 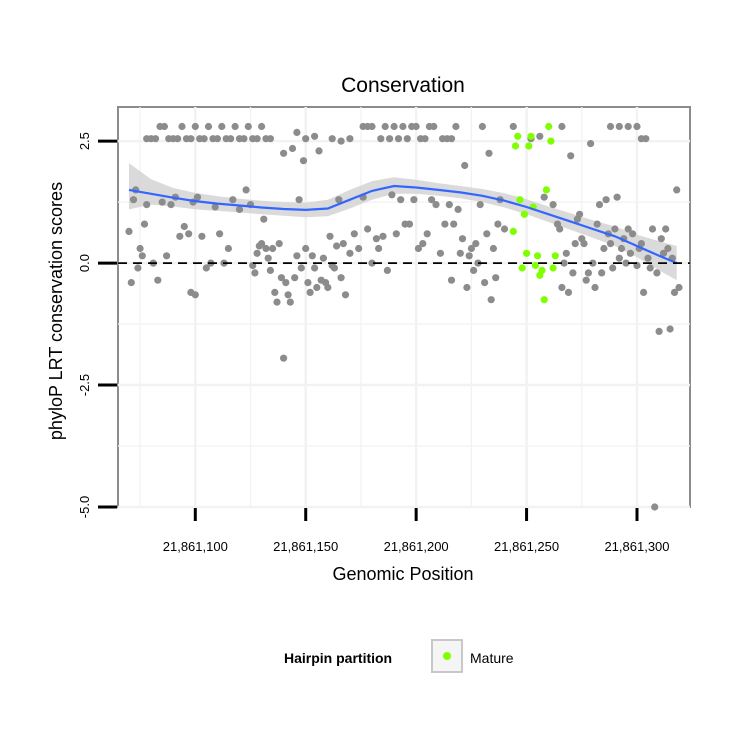 What do you see at coordinates (403, 85) in the screenshot?
I see `chart-title: Conservation` at bounding box center [403, 85].